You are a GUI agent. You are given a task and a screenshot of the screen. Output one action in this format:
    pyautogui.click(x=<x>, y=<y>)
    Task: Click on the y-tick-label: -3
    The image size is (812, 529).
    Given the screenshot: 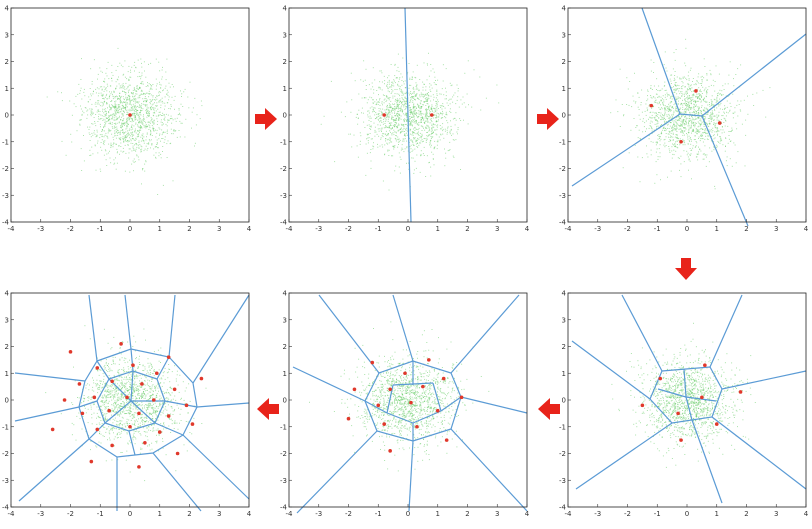 What is the action you would take?
    pyautogui.click(x=5, y=196)
    